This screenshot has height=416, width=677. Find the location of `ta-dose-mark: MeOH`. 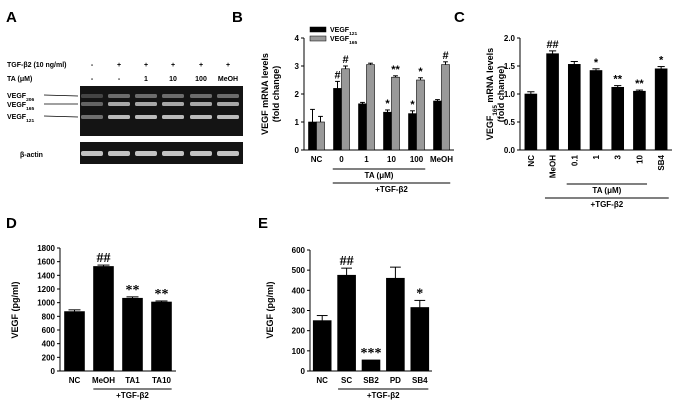

ta-dose-mark: MeOH is located at coordinates (228, 79).